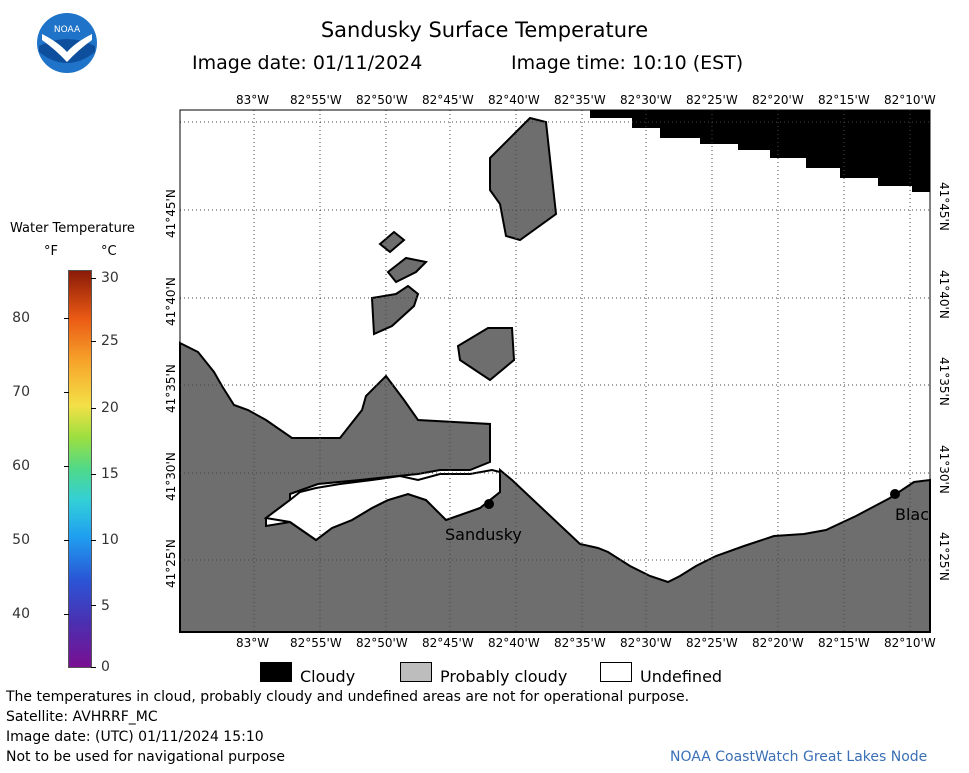  Describe the element at coordinates (135, 737) in the screenshot. I see `utc-image-date: Image date: (UTC) 01/11/2024 15:10` at that location.